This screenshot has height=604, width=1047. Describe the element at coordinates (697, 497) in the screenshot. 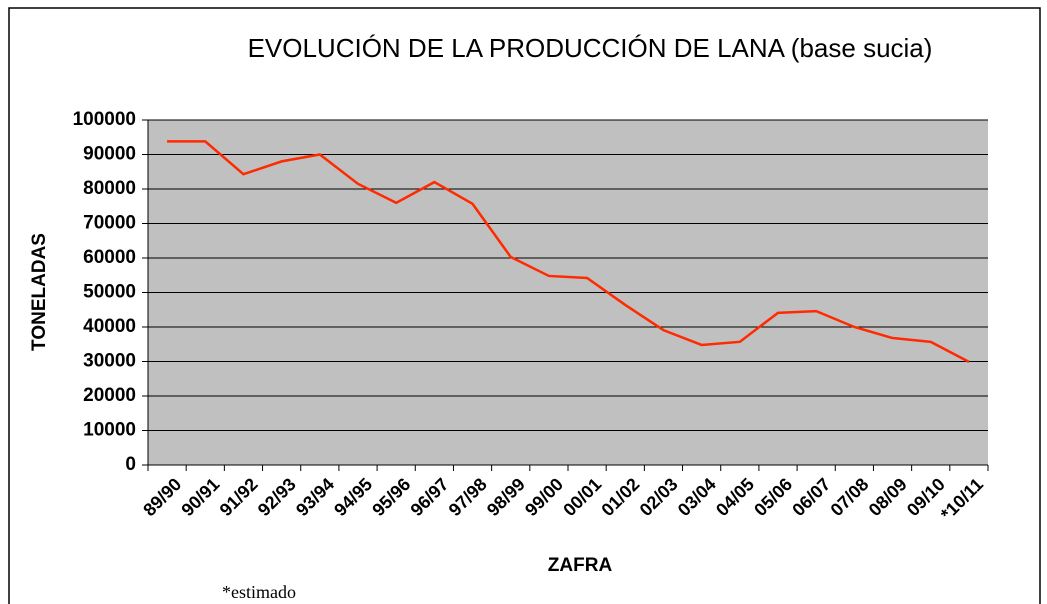

I see `x-tick-label: 03/04` at that location.